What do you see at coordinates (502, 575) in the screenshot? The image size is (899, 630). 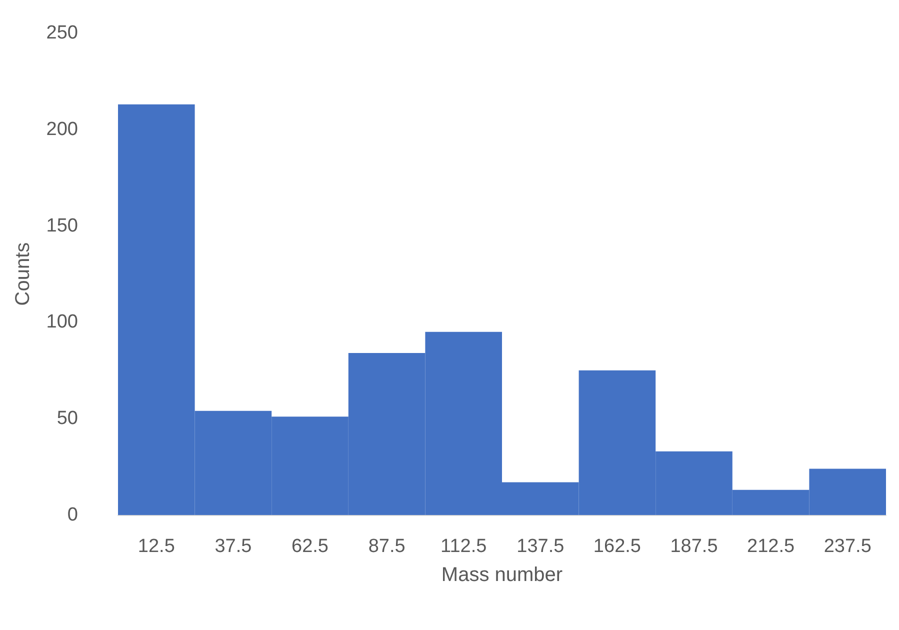 I see `x-axis-title: Mass number` at bounding box center [502, 575].